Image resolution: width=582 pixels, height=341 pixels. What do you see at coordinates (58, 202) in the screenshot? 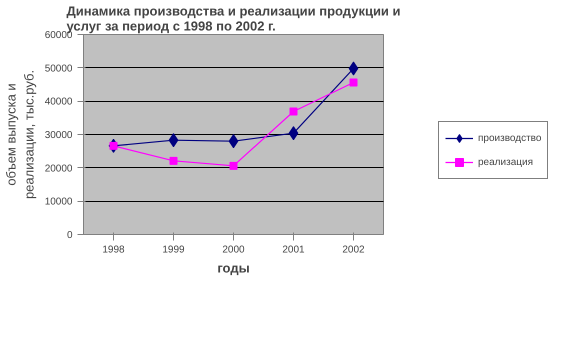
I see `y-tick-label: 10000` at bounding box center [58, 202].